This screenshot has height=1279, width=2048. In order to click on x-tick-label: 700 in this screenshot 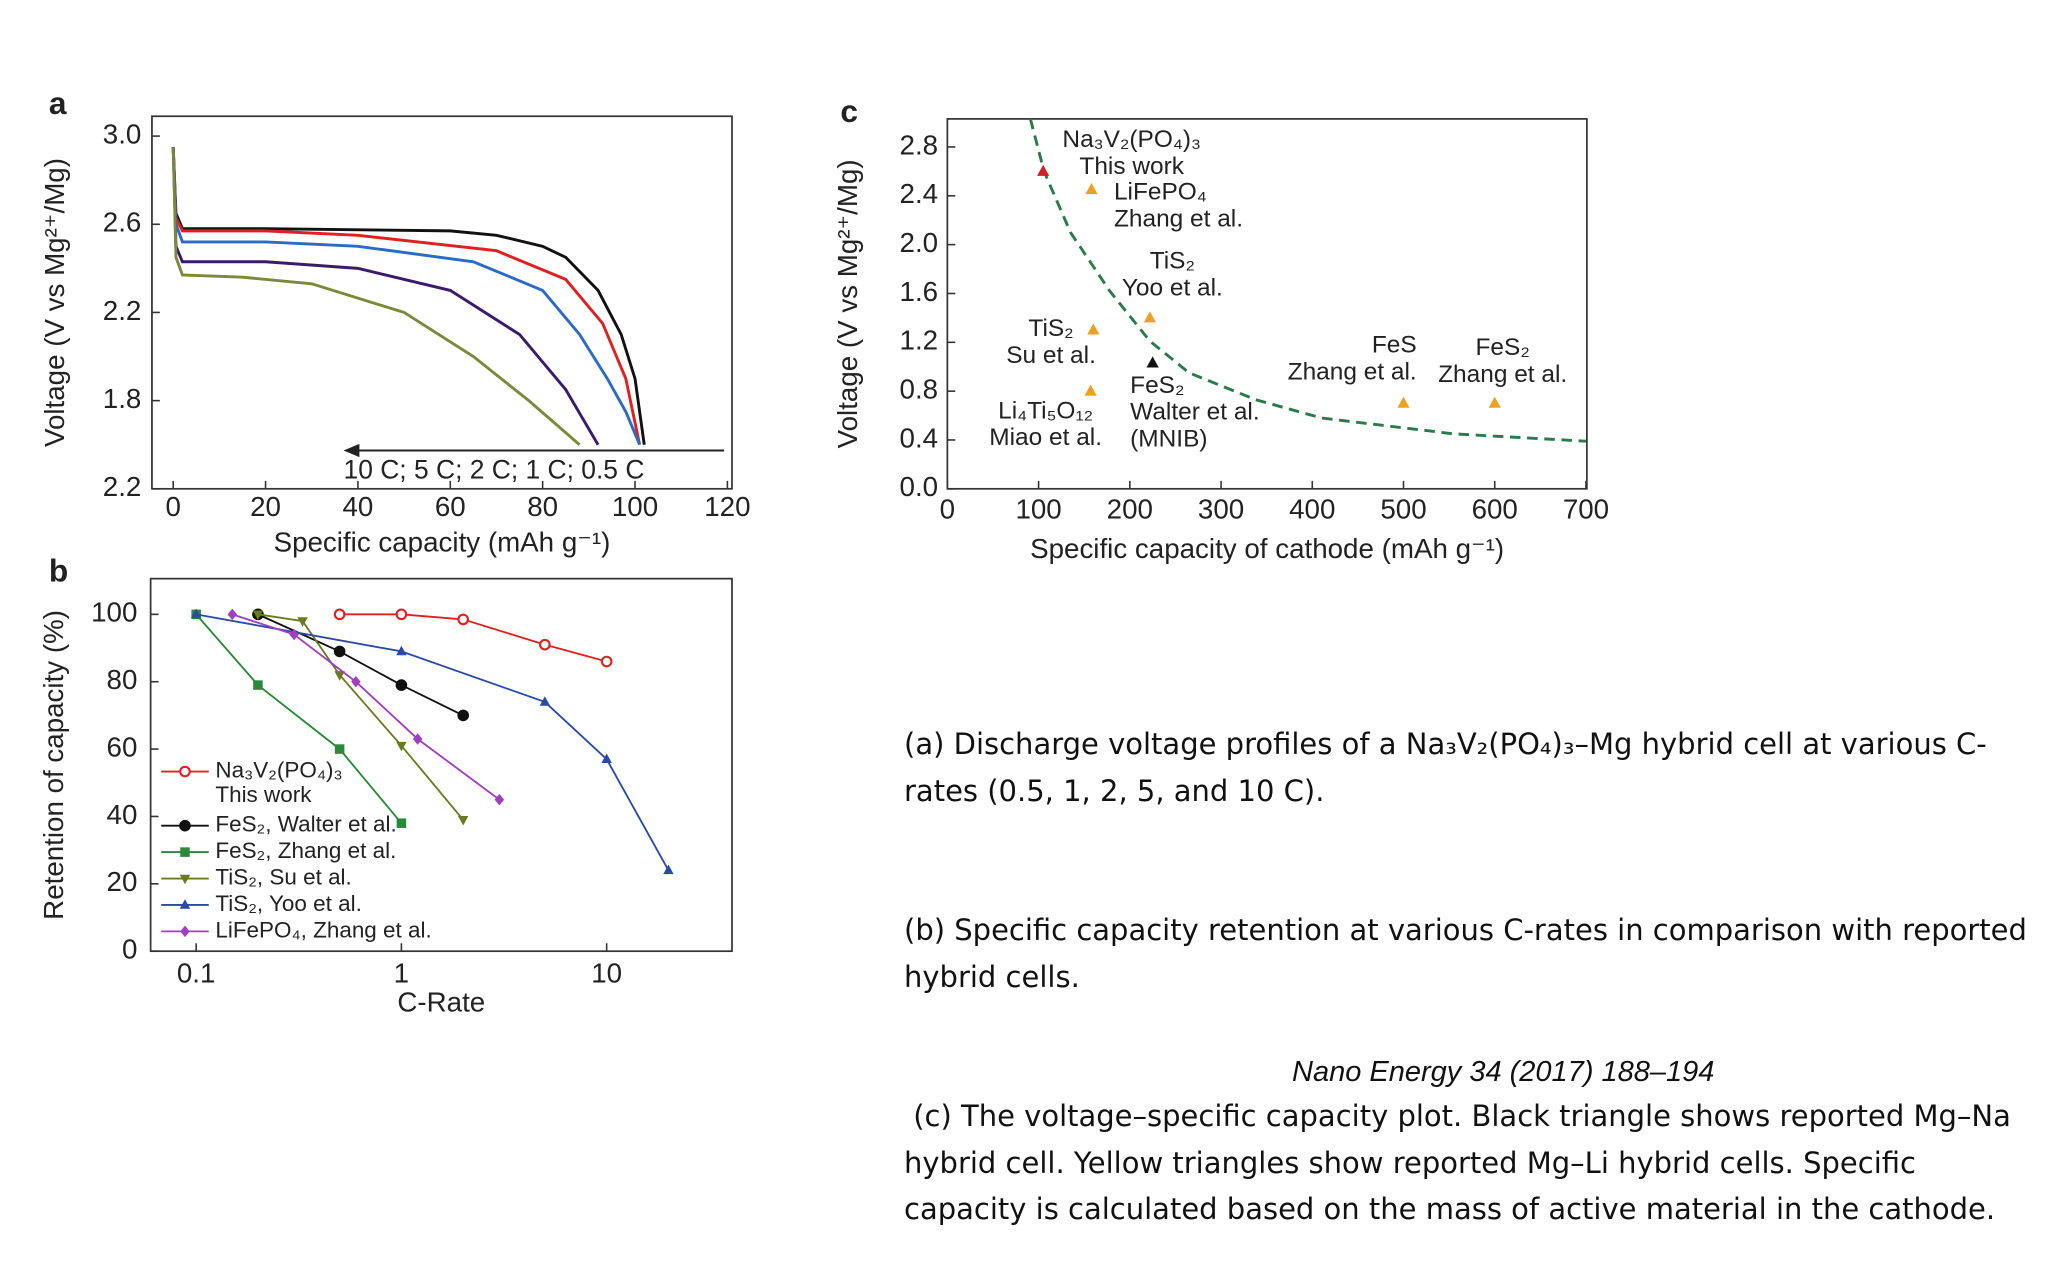, I will do `click(1586, 509)`.